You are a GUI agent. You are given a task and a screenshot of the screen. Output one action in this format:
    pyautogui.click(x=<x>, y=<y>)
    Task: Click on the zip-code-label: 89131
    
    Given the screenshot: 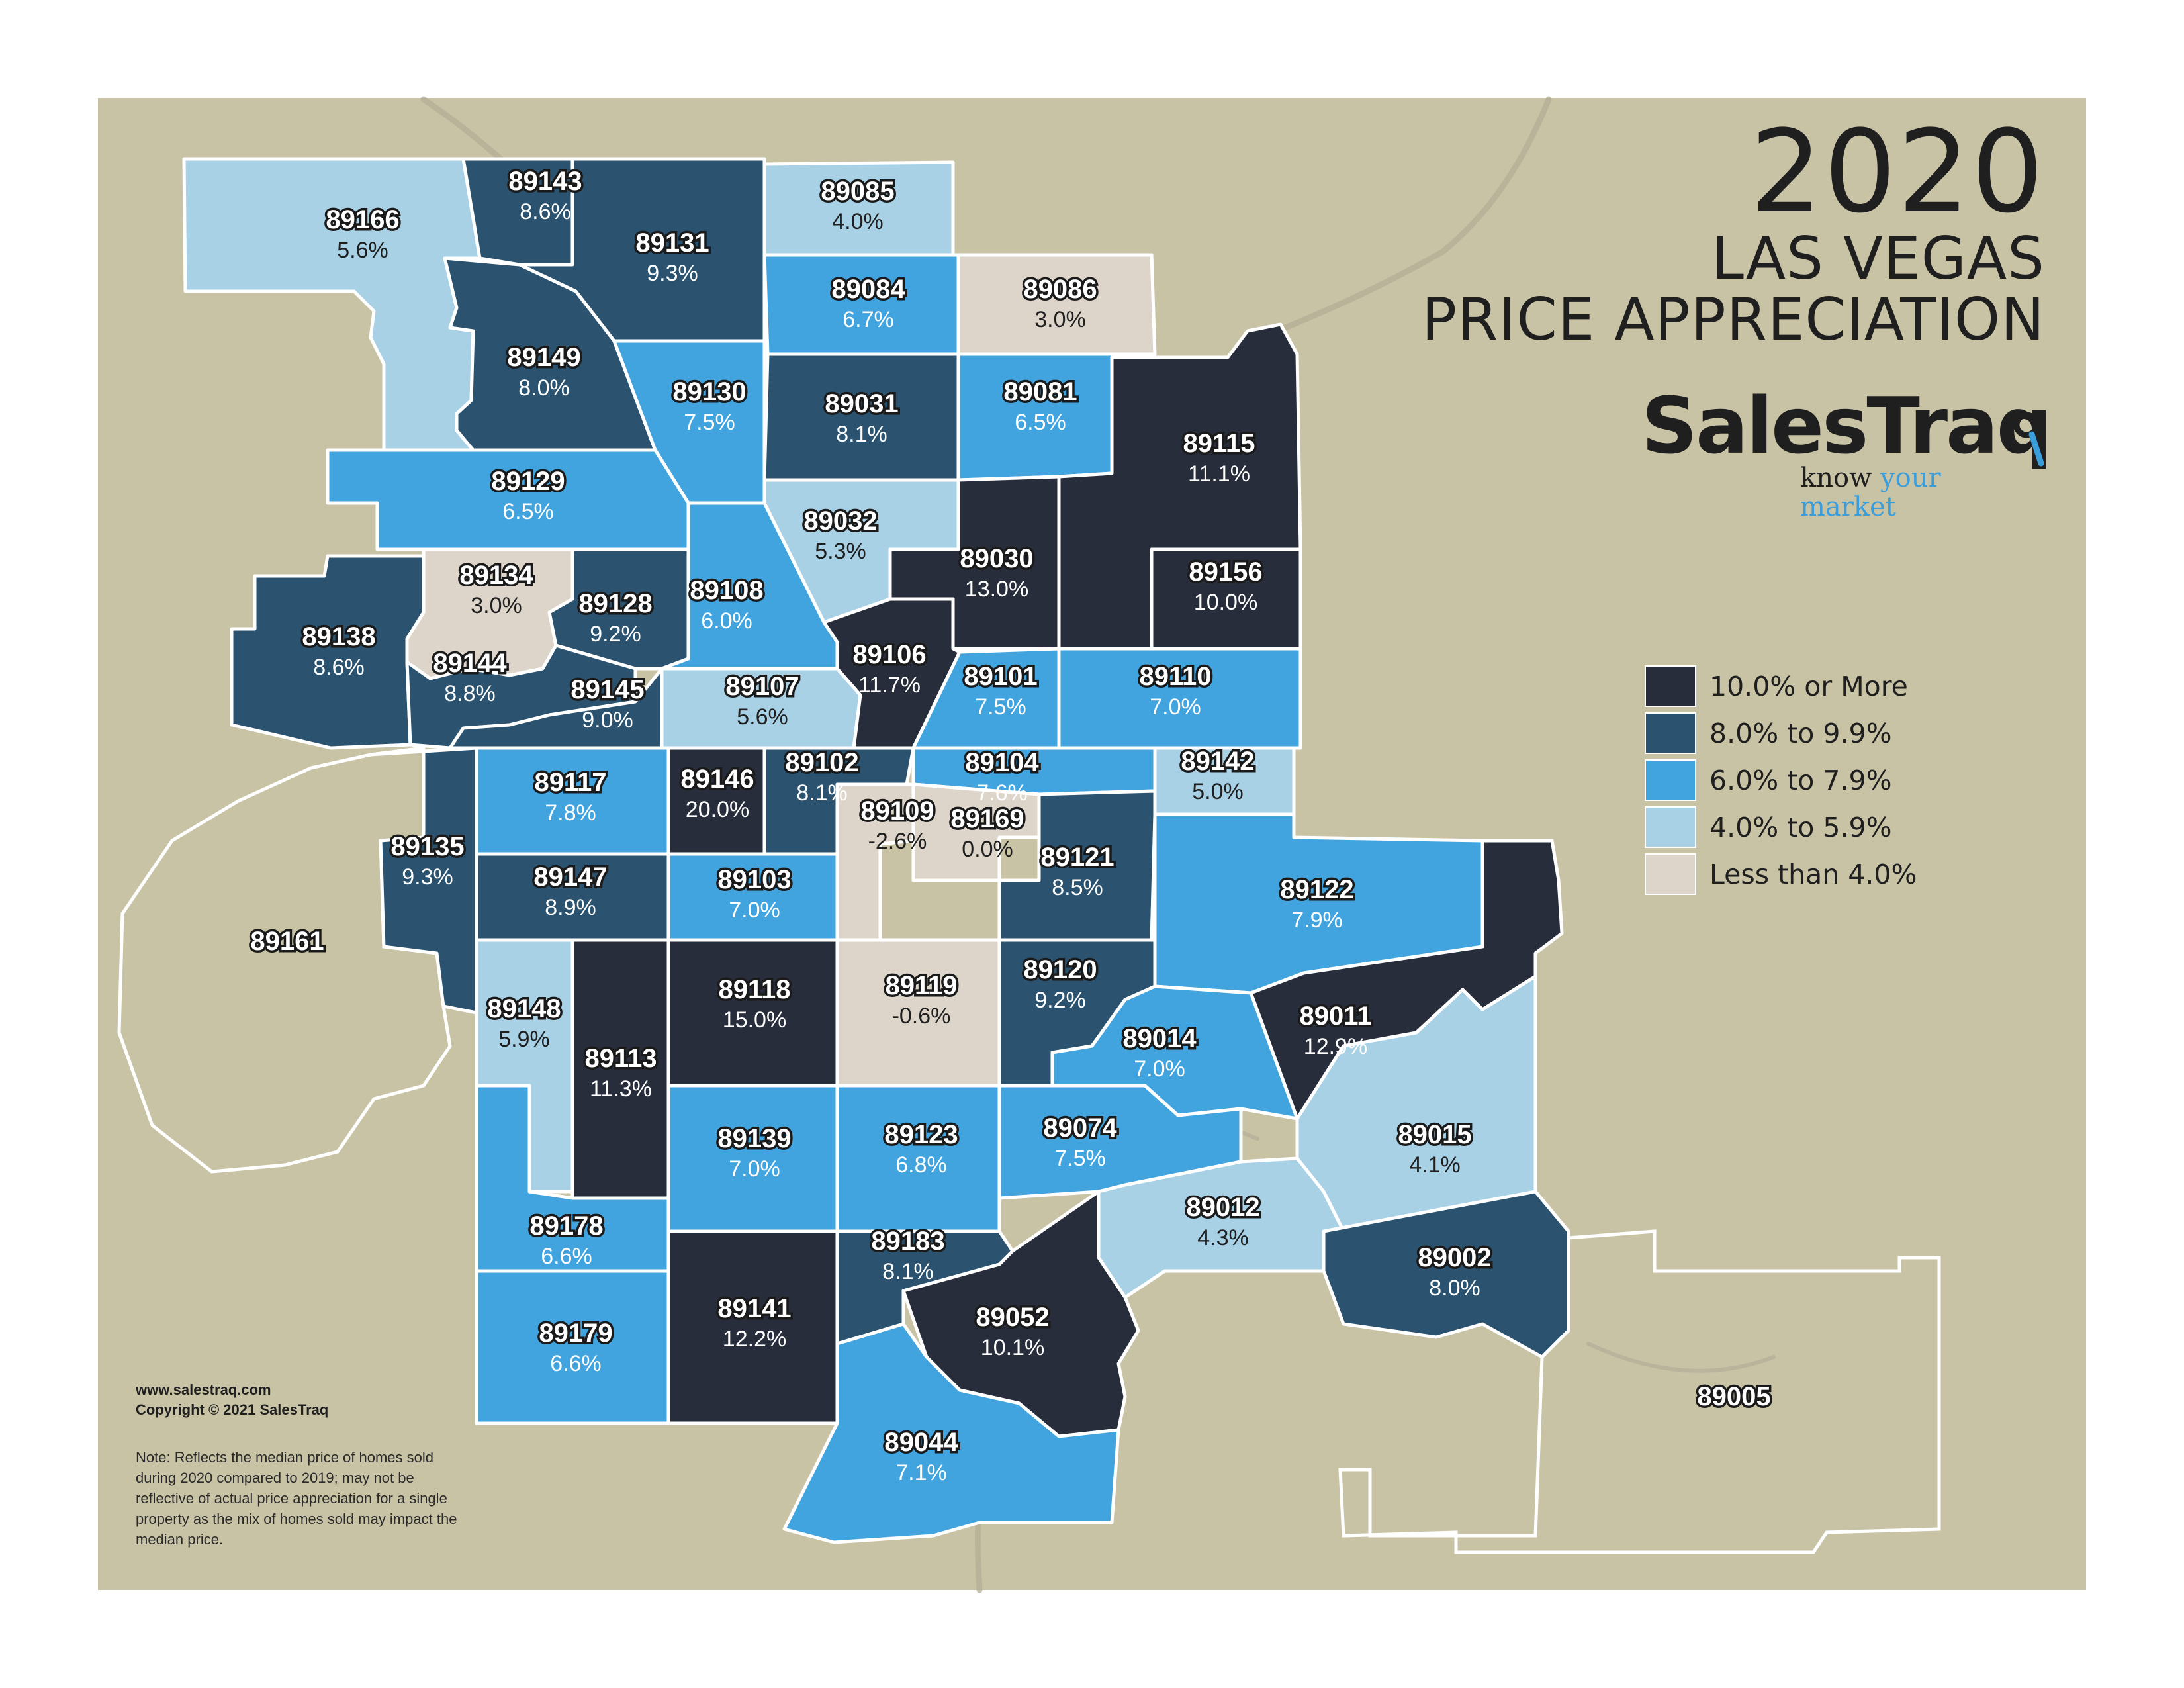 What is the action you would take?
    pyautogui.click(x=672, y=243)
    